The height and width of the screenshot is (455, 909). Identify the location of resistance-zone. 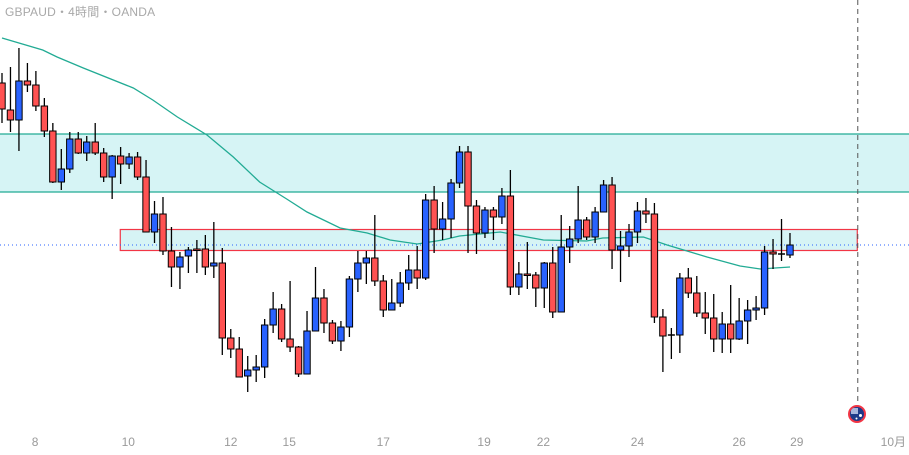
(454, 163).